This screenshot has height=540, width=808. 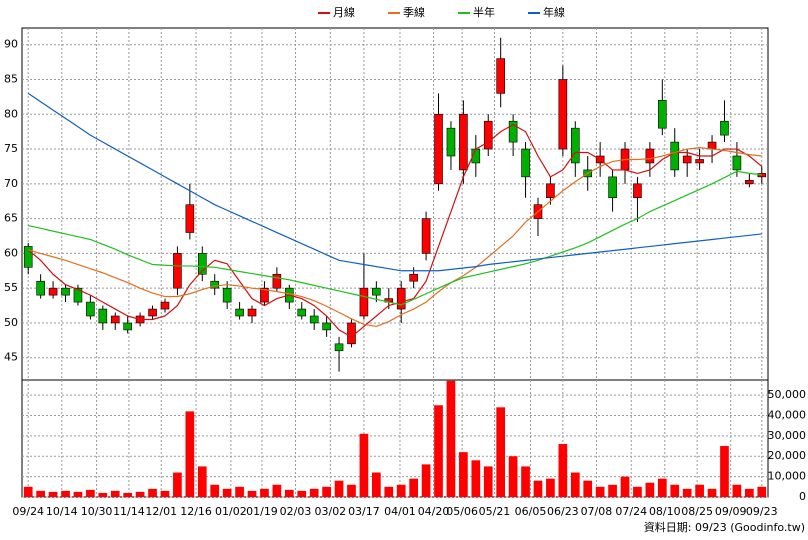 What do you see at coordinates (231, 511) in the screenshot?
I see `x-tick-label: 01/02` at bounding box center [231, 511].